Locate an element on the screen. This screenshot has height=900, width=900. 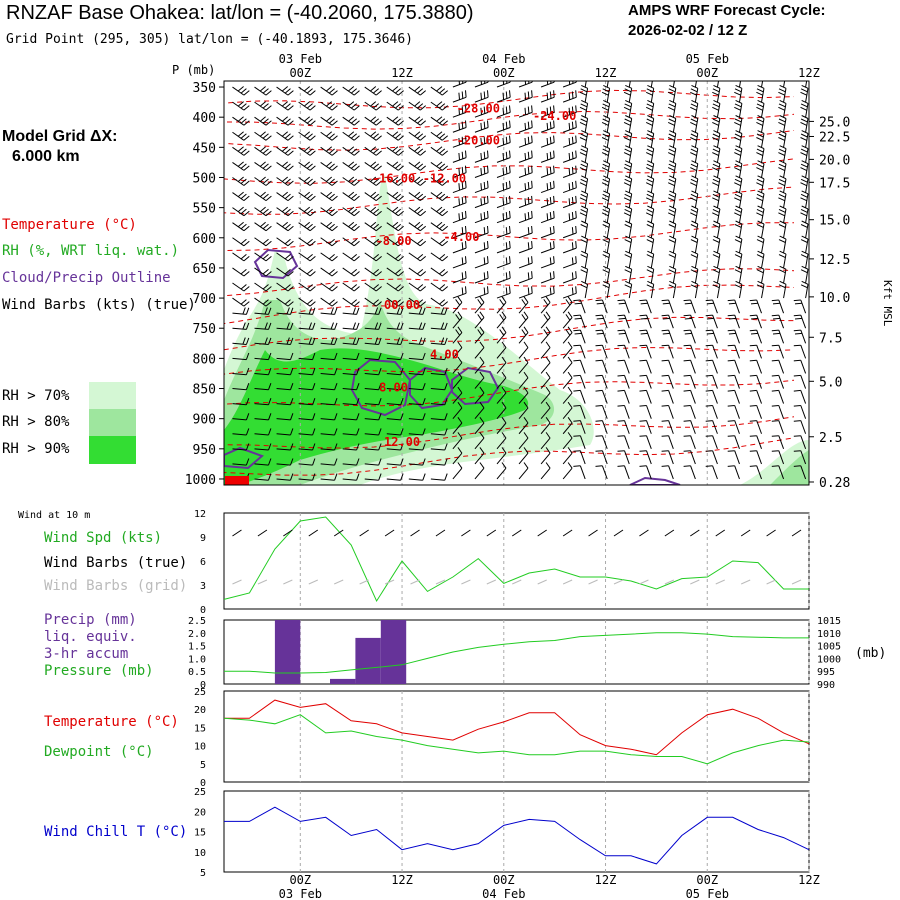
height-tick-label: 0.28 is located at coordinates (834, 483).